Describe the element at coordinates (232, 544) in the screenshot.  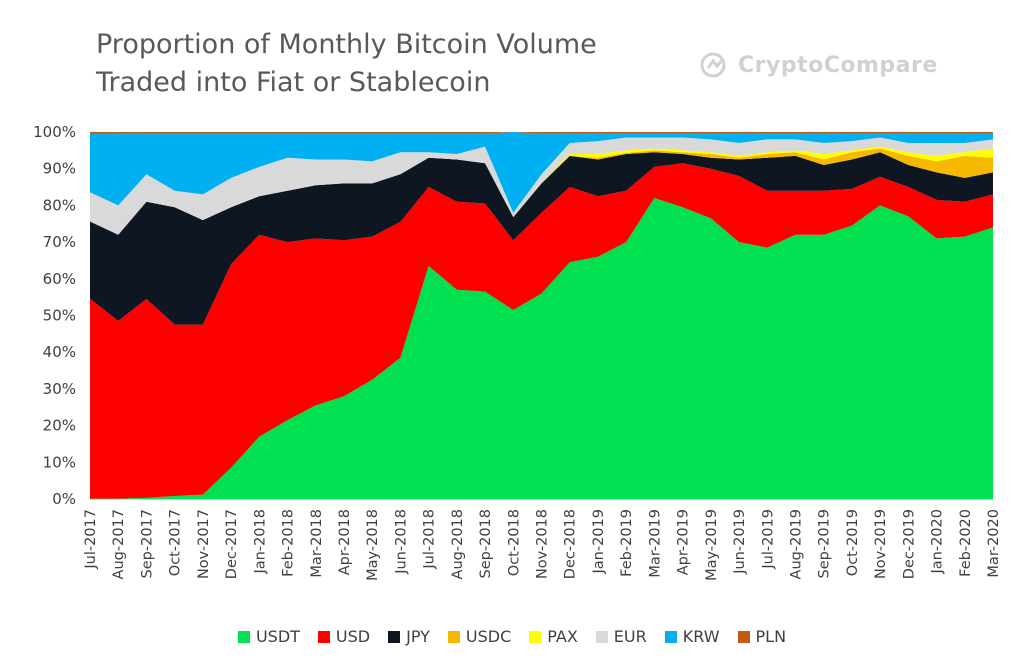
I see `x-tick-label: Dec-2017` at that location.